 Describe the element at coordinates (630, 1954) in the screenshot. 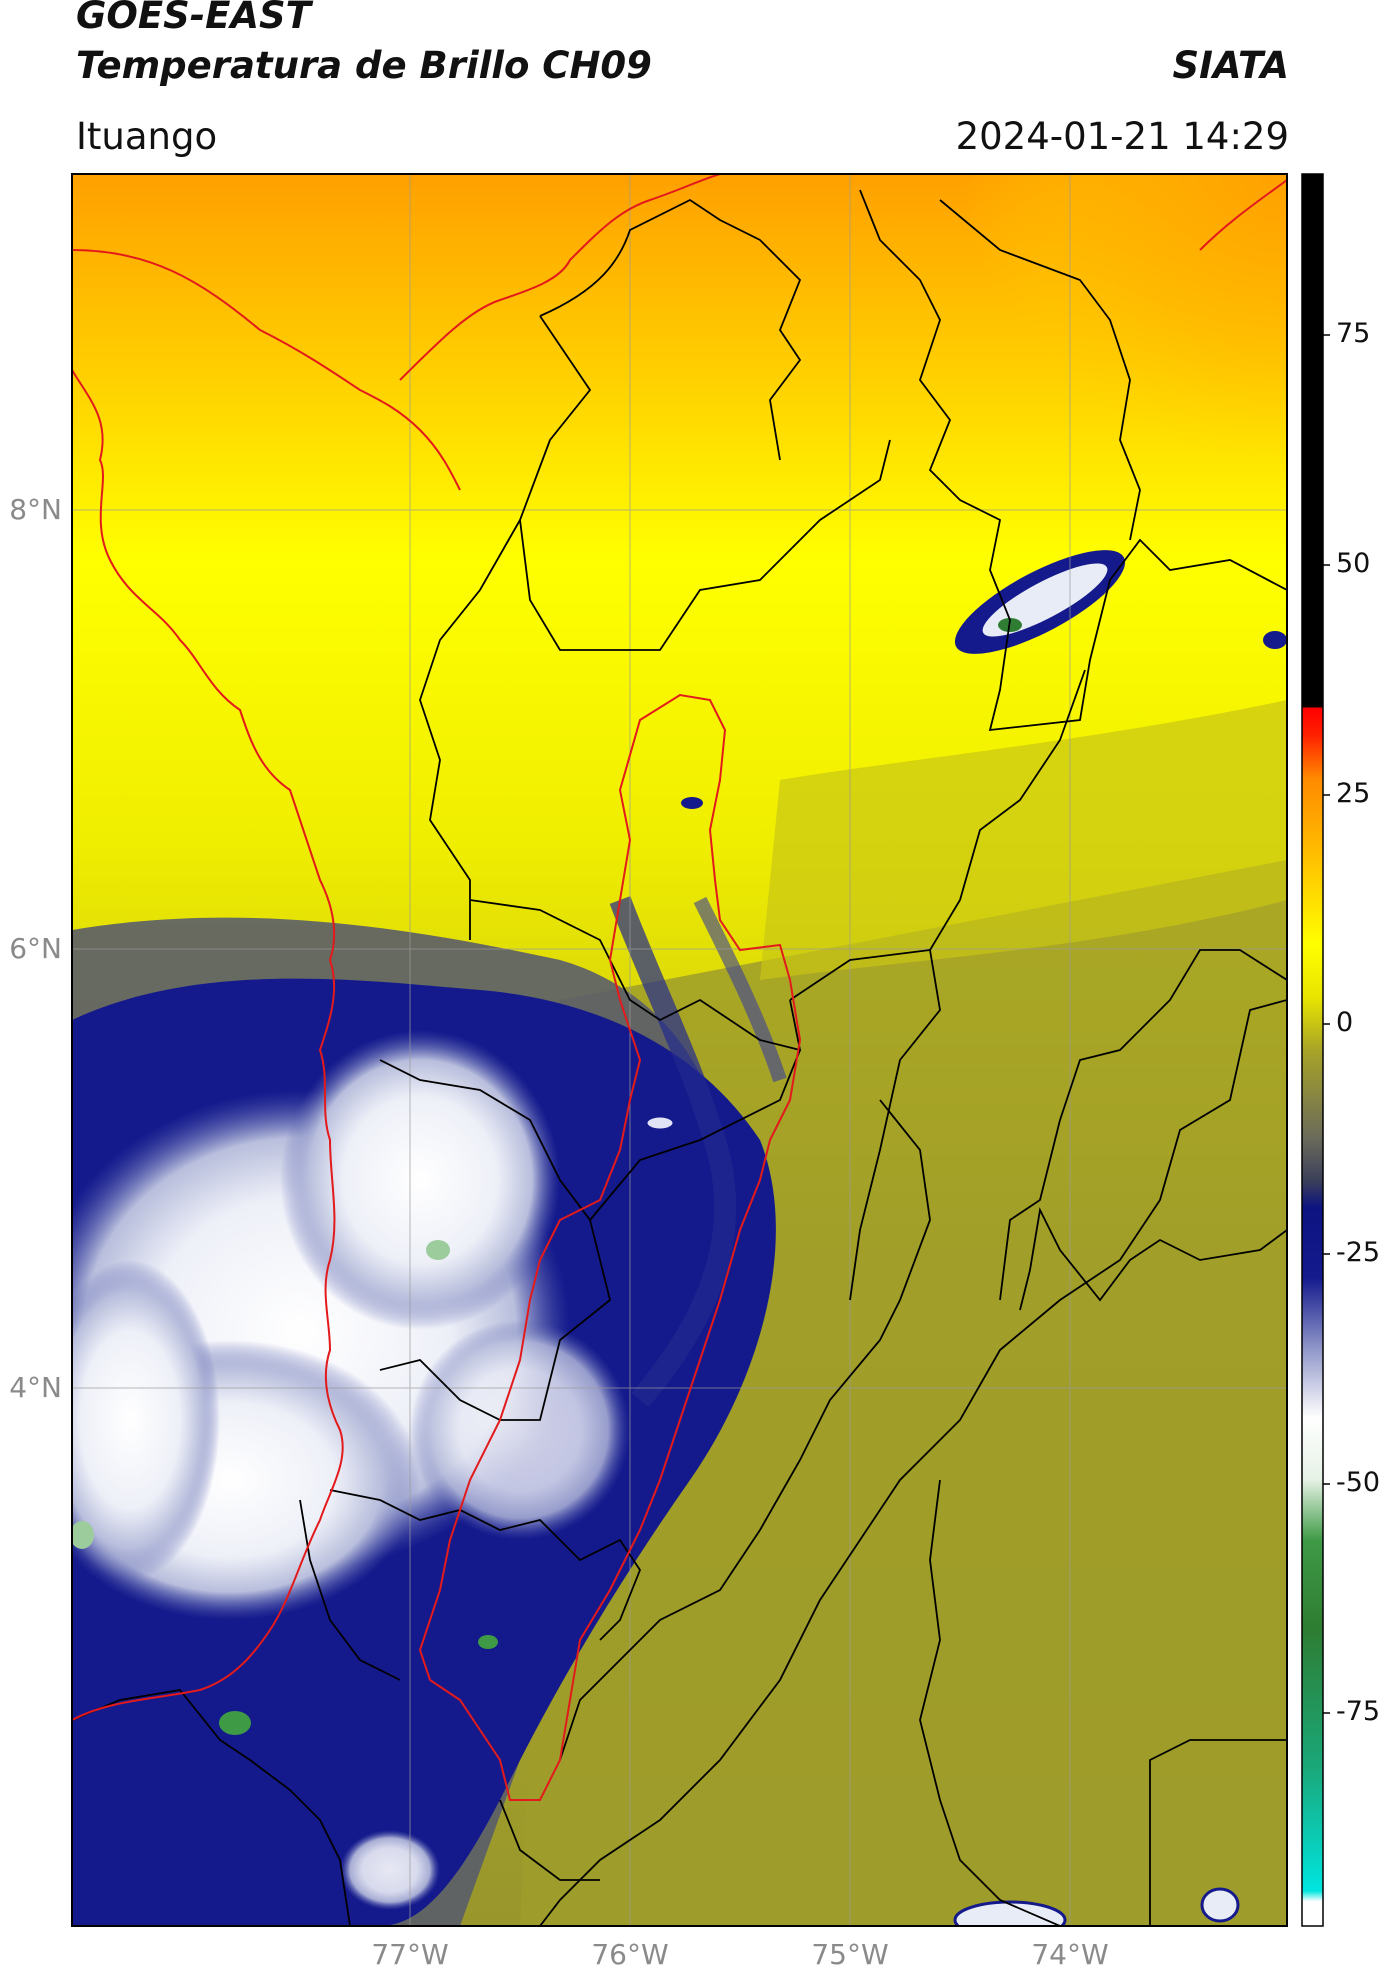

I see `lon-label-76w: 76°W` at that location.